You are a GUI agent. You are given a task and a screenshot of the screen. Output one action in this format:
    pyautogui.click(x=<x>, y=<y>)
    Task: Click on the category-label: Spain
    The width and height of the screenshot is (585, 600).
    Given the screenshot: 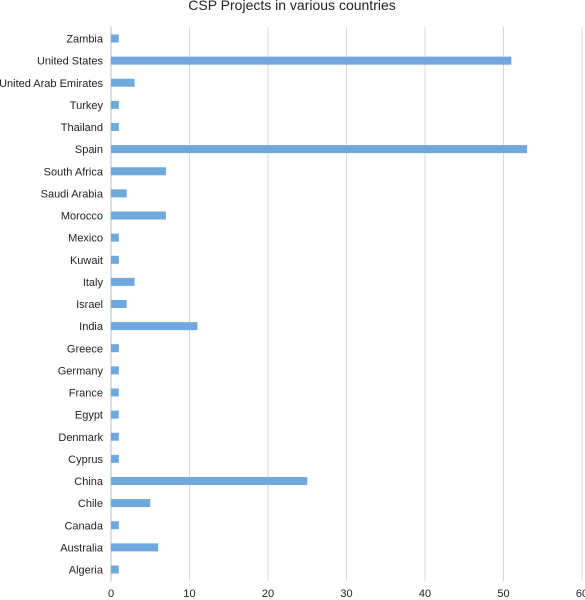 What is the action you would take?
    pyautogui.click(x=89, y=150)
    